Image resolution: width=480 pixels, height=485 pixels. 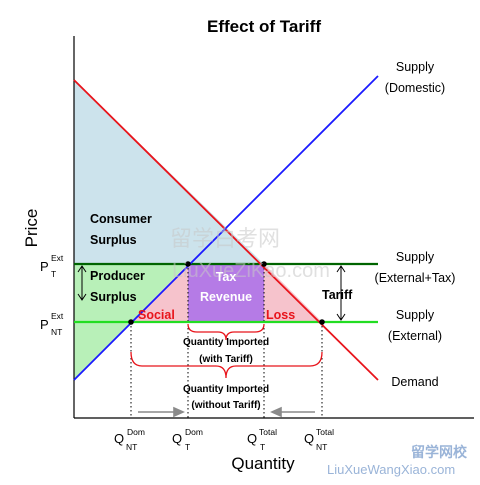 I want to click on watermark-corner-chinese: 留学网校, so click(x=439, y=452).